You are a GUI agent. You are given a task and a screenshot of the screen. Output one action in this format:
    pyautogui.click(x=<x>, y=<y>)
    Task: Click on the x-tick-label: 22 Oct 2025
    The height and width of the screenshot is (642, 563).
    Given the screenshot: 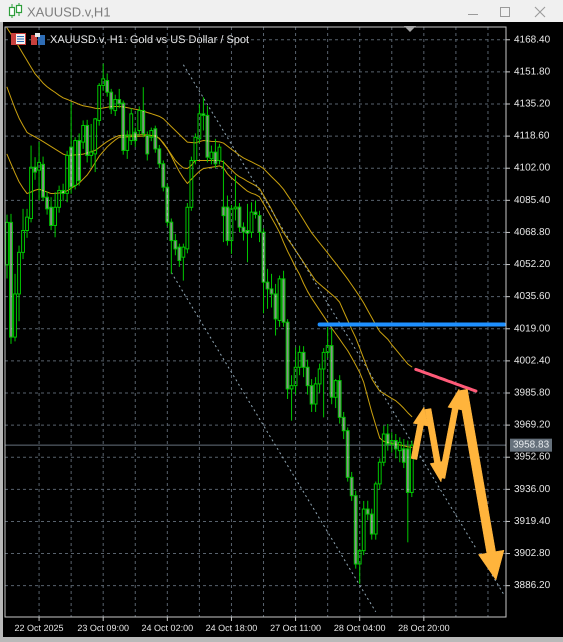 What is the action you would take?
    pyautogui.click(x=39, y=628)
    